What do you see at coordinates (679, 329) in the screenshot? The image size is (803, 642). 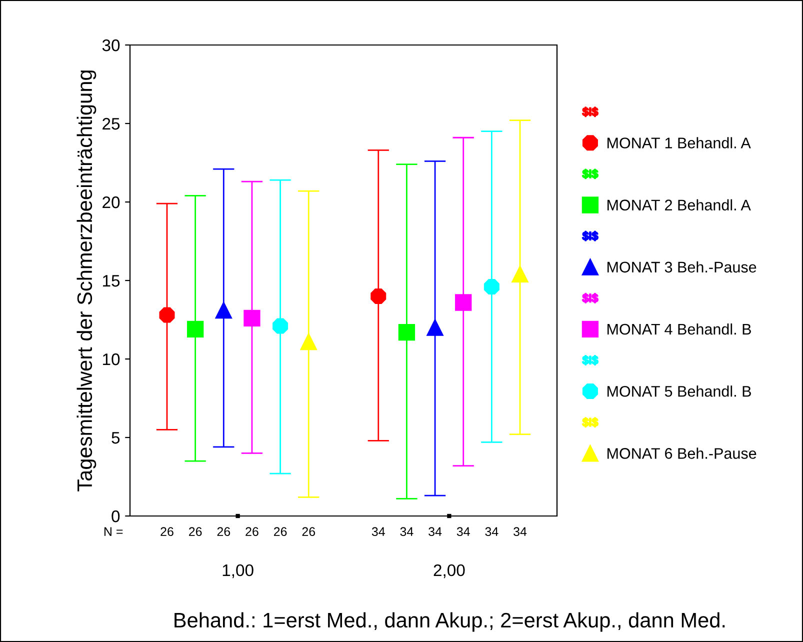 I see `legend-label: MONAT 4 Behandl. B` at bounding box center [679, 329].